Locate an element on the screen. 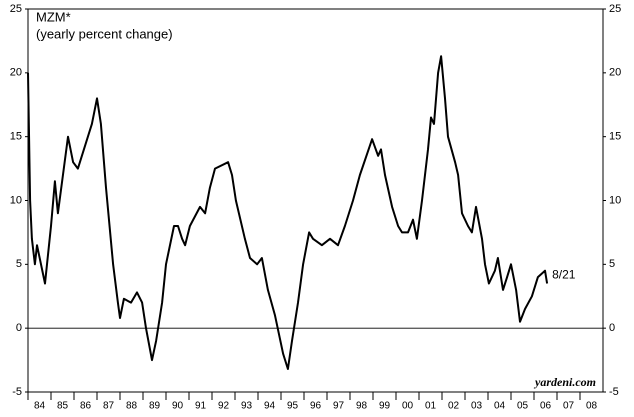  x-tick-label: 93 is located at coordinates (247, 406).